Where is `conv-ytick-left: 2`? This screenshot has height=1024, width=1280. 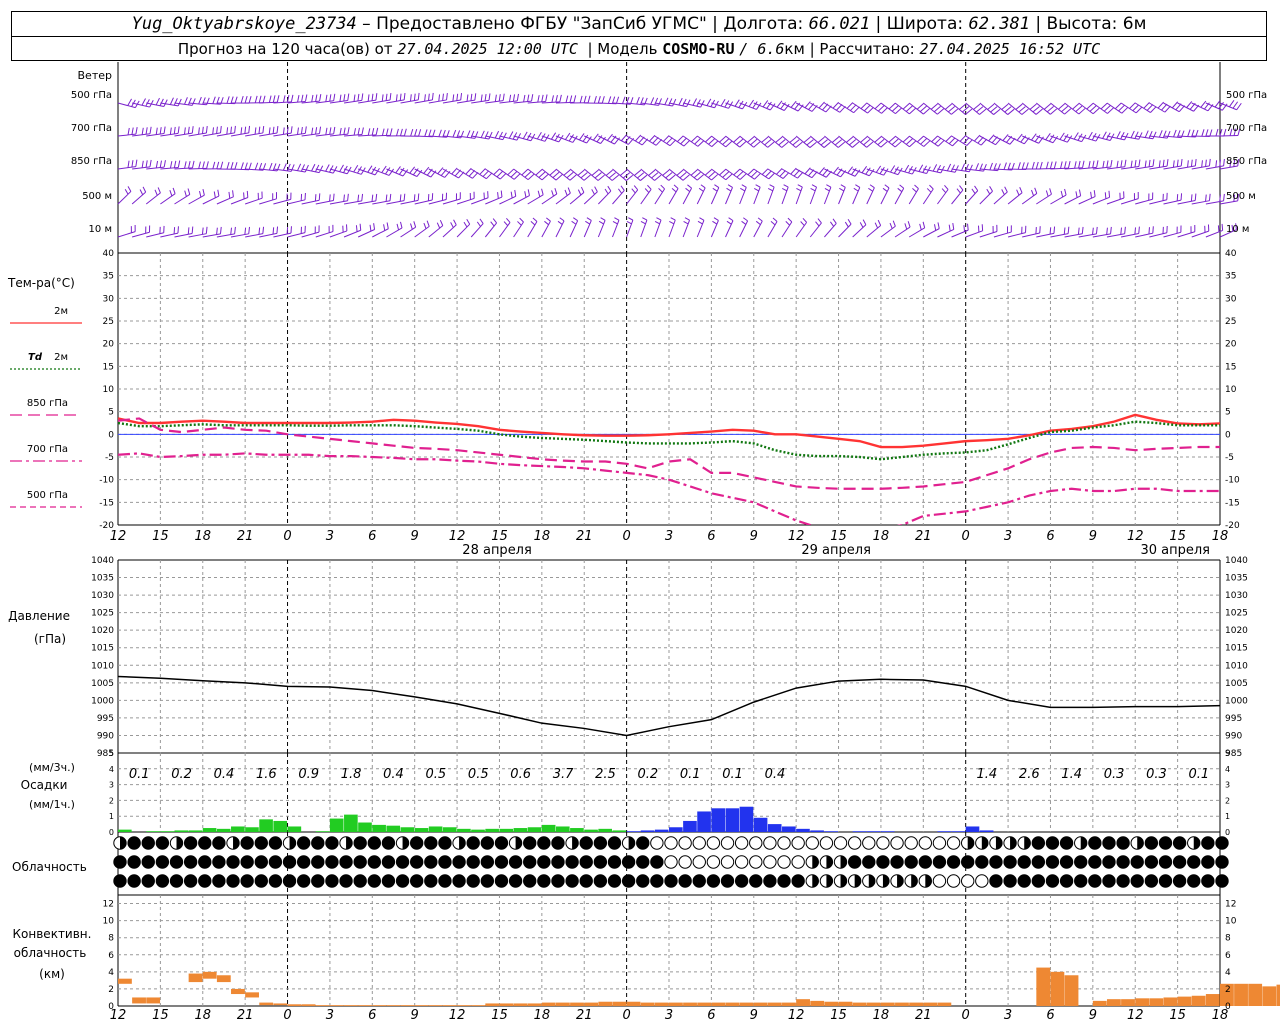 conv-ytick-left: 2 is located at coordinates (111, 990).